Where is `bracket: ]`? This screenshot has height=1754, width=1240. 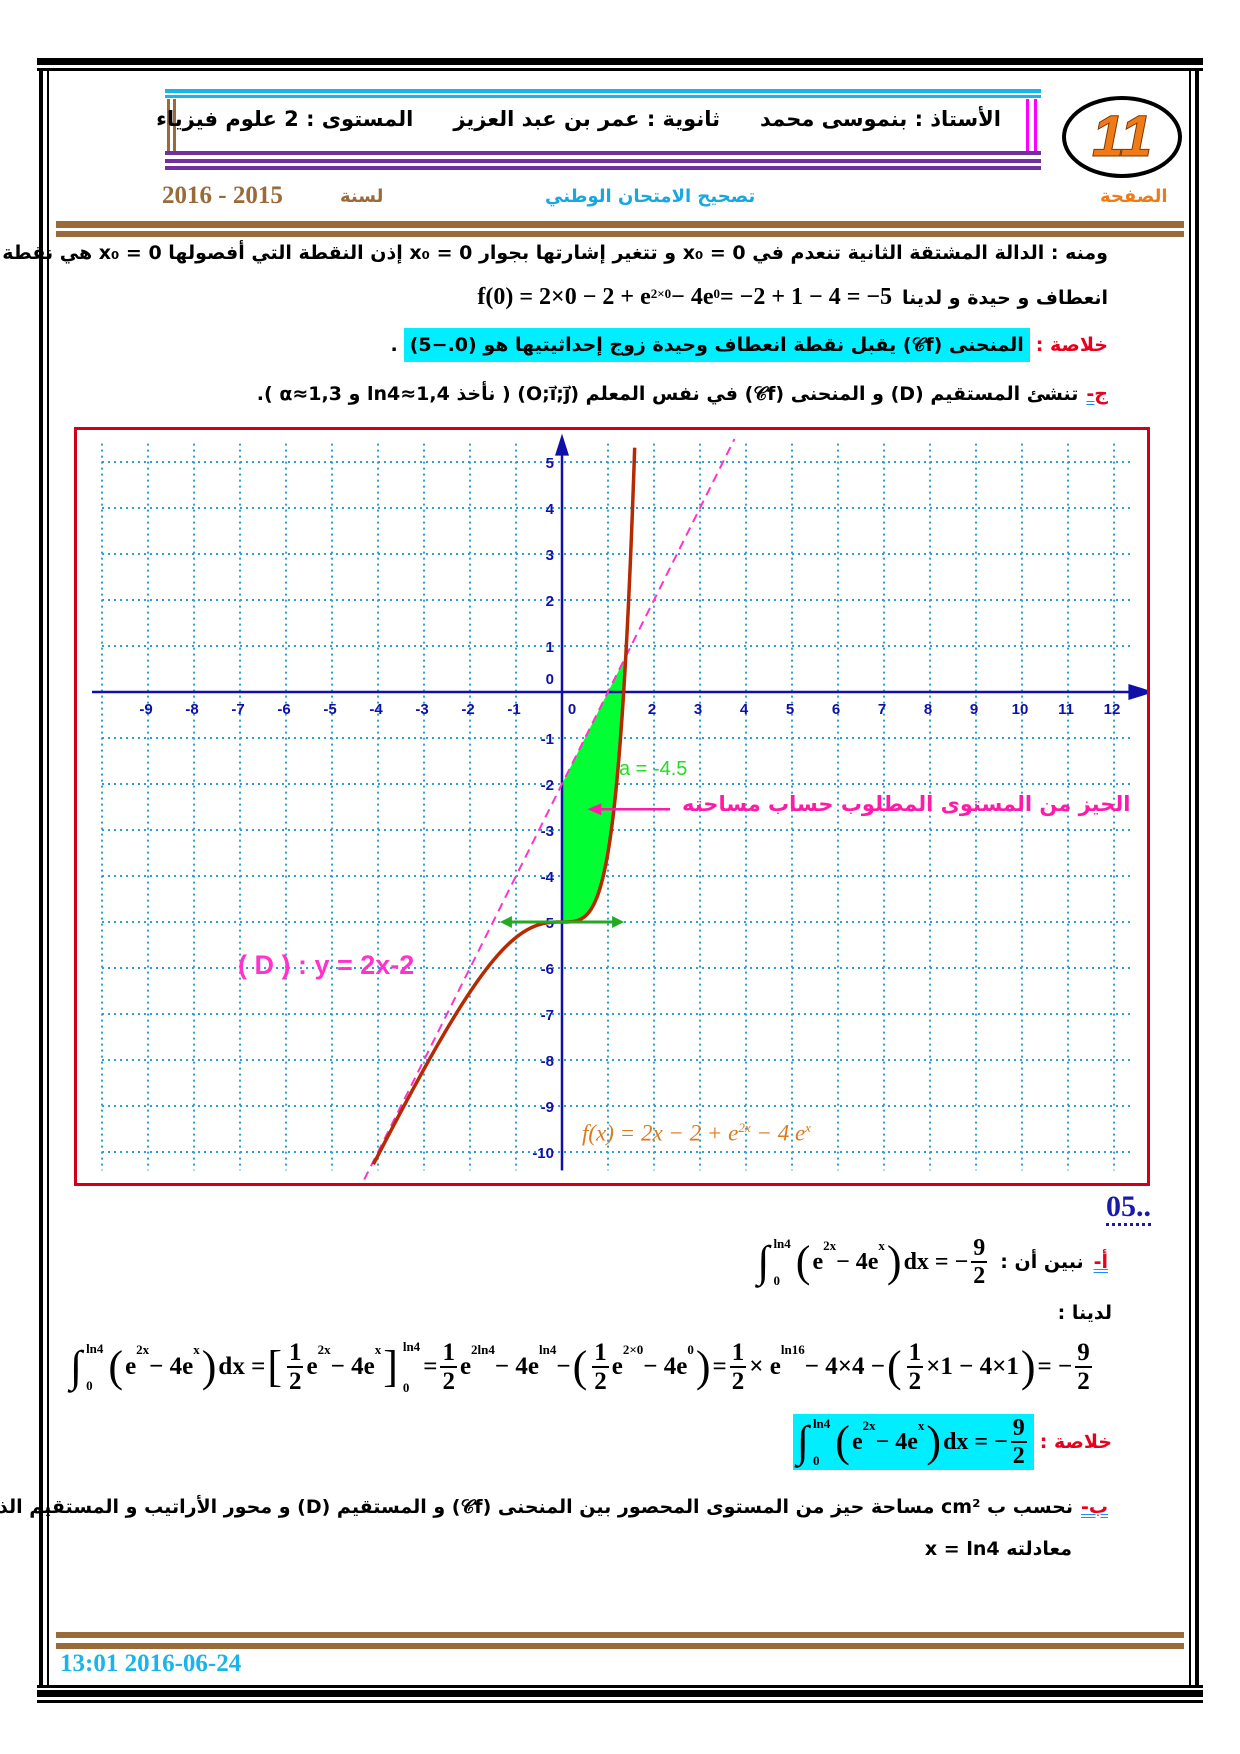 bracket: ] is located at coordinates (390, 1366).